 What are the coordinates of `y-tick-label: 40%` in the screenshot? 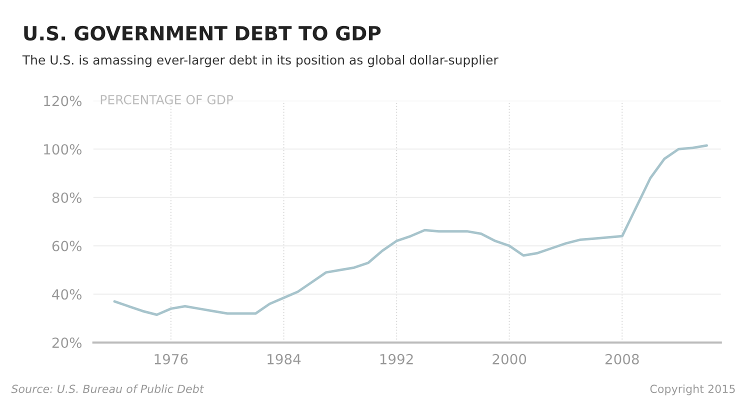 It's located at (67, 294).